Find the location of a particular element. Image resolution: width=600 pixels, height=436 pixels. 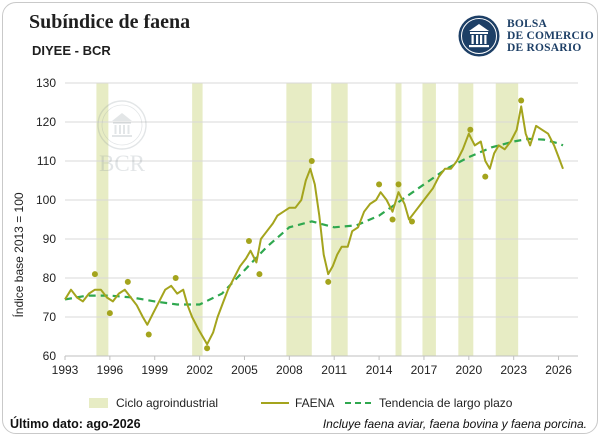

x-tick-label-2008: 2008 is located at coordinates (289, 370).